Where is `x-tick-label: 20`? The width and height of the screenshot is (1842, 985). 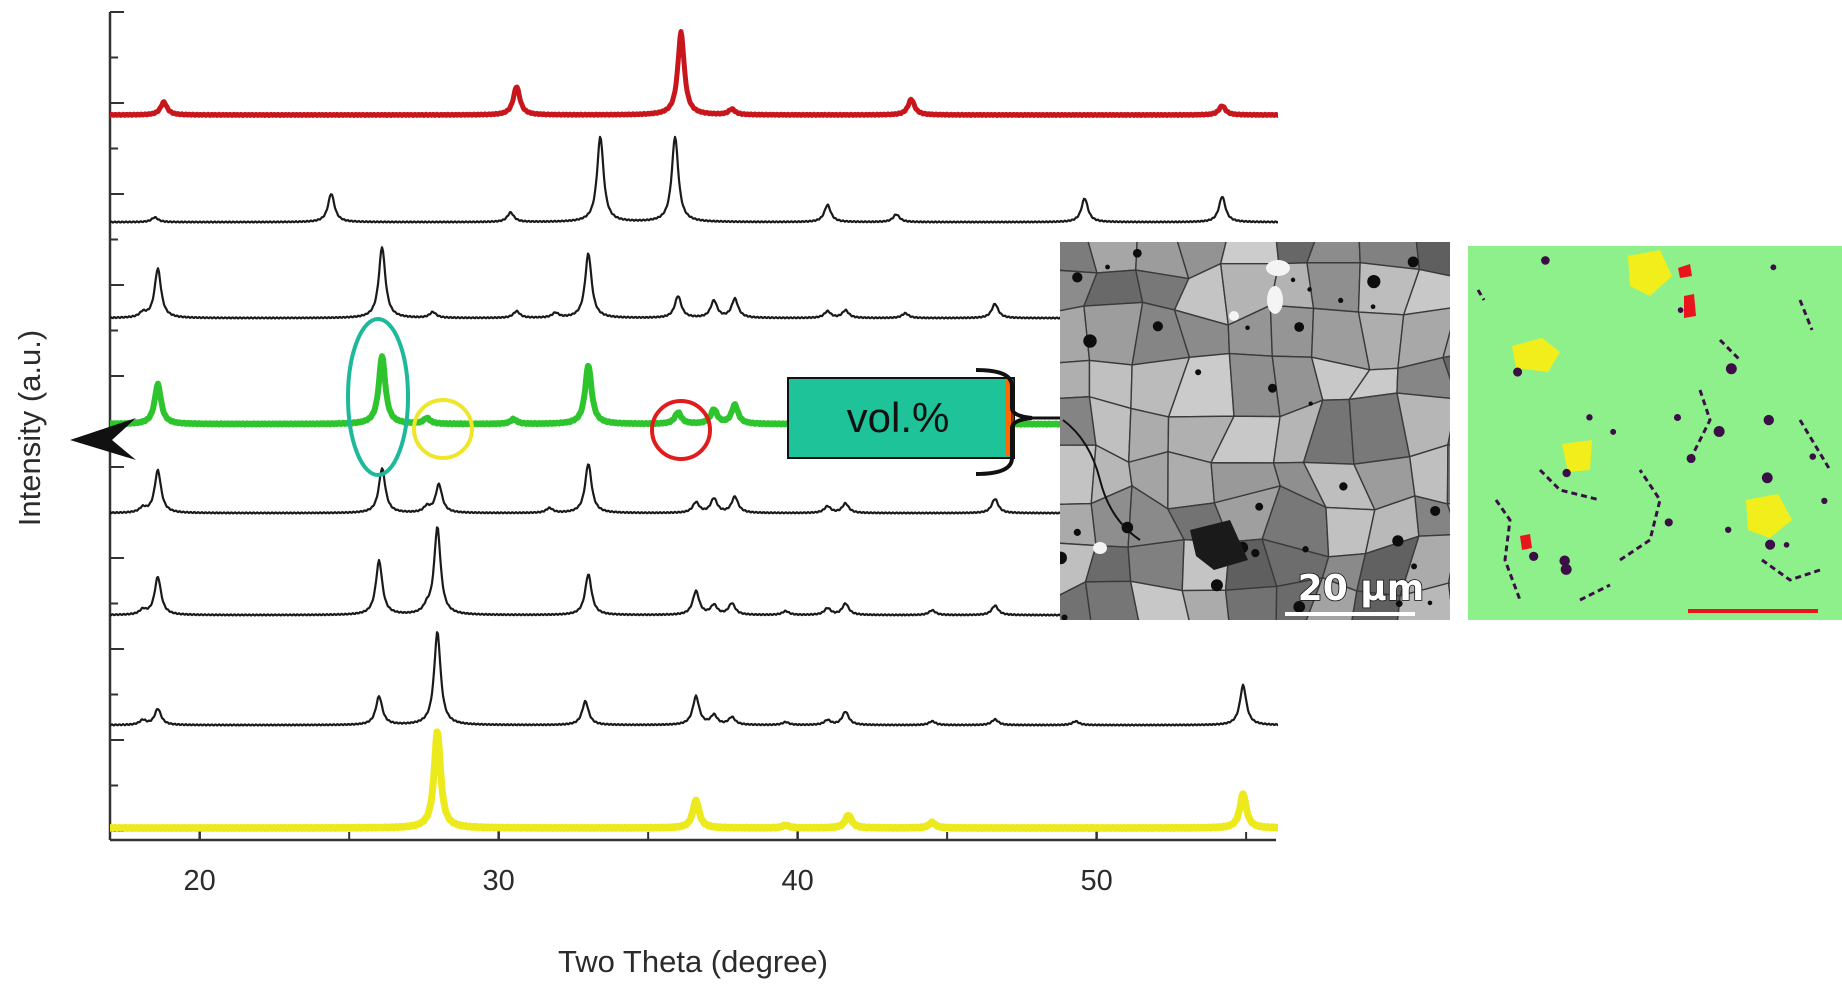
x-tick-label: 20 is located at coordinates (200, 881).